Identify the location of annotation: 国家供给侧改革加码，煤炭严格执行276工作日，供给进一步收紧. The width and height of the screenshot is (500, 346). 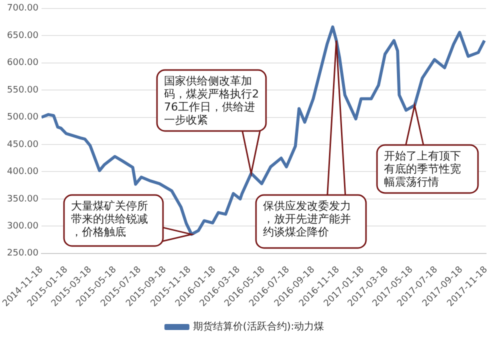
(211, 100).